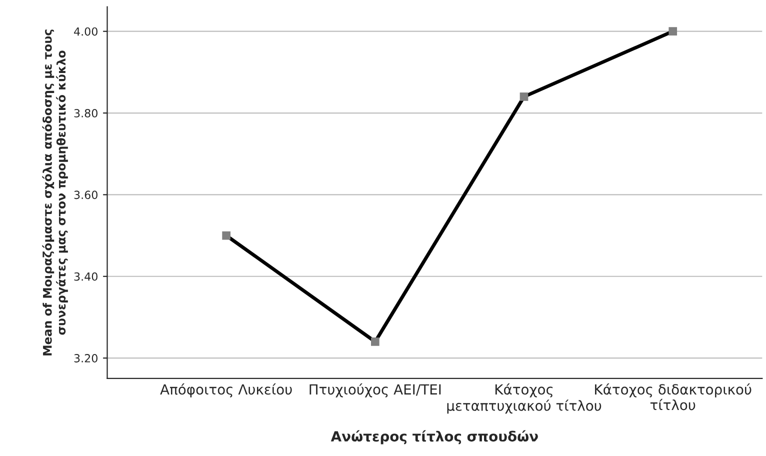  What do you see at coordinates (86, 31) in the screenshot?
I see `y-tick-label: 4.00` at bounding box center [86, 31].